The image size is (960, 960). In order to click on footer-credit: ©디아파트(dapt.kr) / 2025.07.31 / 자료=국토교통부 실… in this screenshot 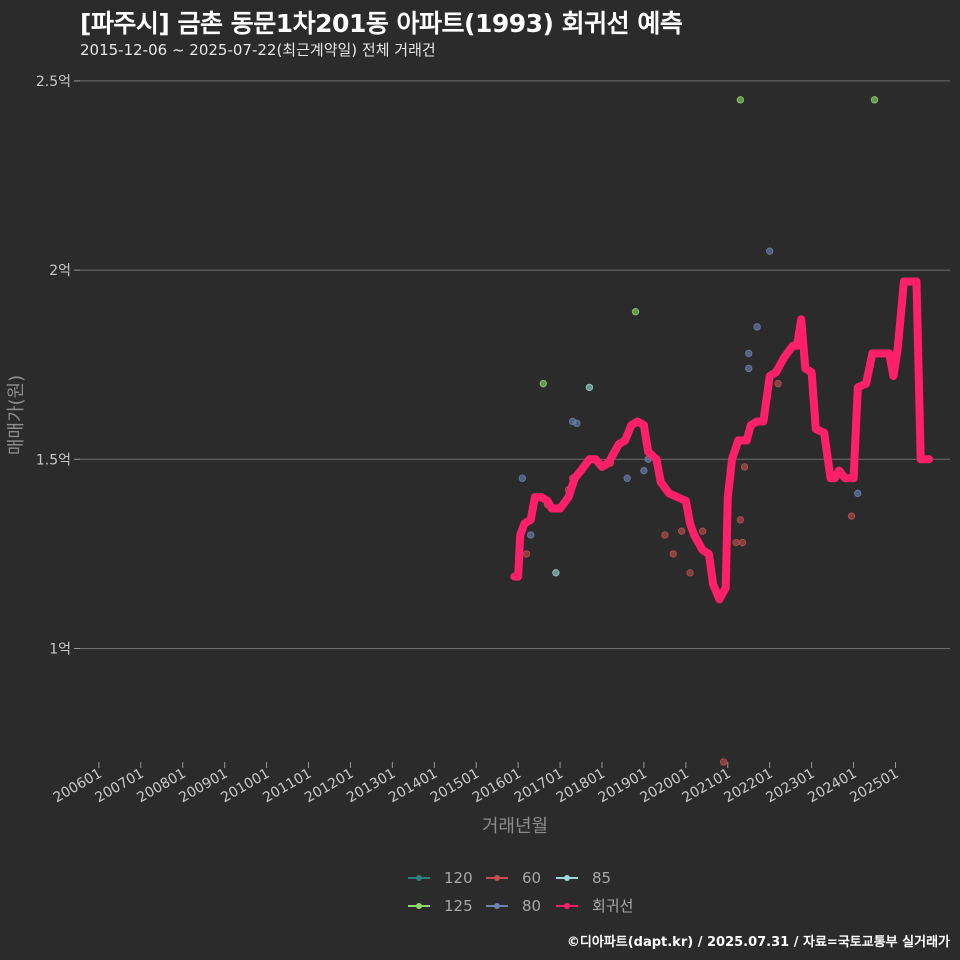, I will do `click(758, 942)`.